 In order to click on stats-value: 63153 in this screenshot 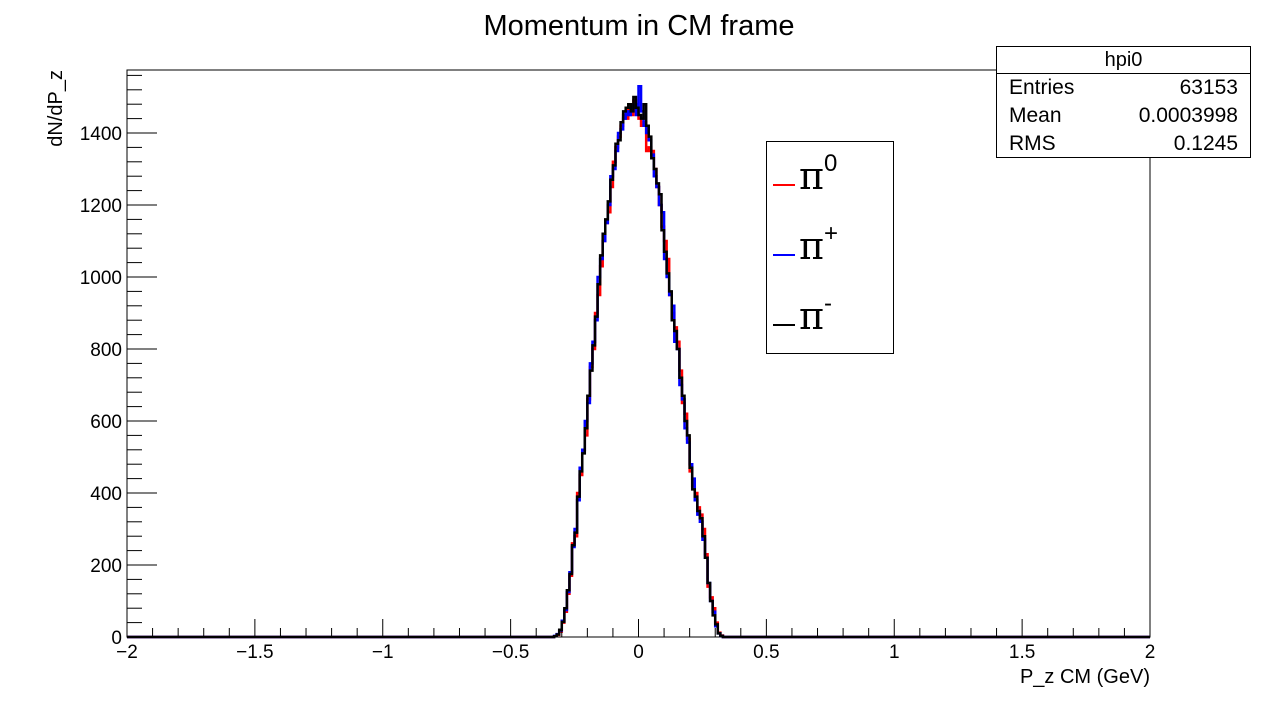, I will do `click(1208, 87)`.